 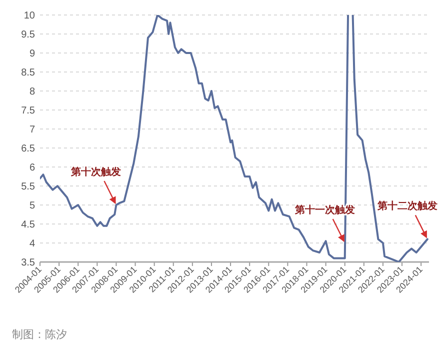 I want to click on y-tick-label: 8.5, so click(x=28, y=73).